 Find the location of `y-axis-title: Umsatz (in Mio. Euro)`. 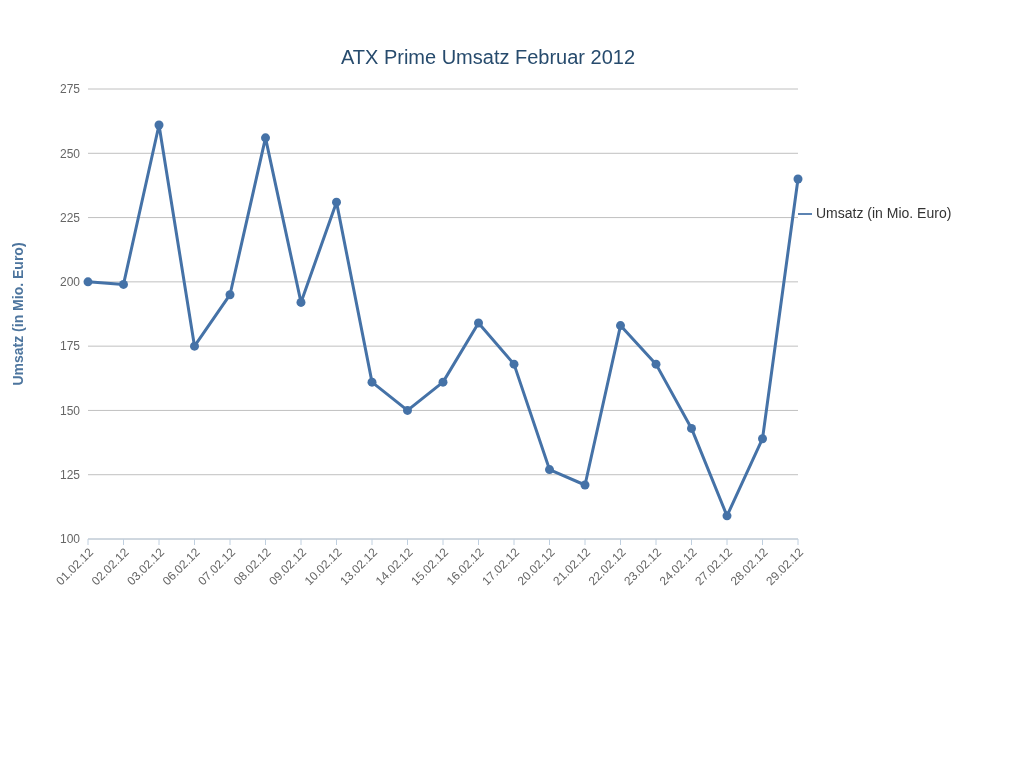

y-axis-title: Umsatz (in Mio. Euro) is located at coordinates (17, 314).